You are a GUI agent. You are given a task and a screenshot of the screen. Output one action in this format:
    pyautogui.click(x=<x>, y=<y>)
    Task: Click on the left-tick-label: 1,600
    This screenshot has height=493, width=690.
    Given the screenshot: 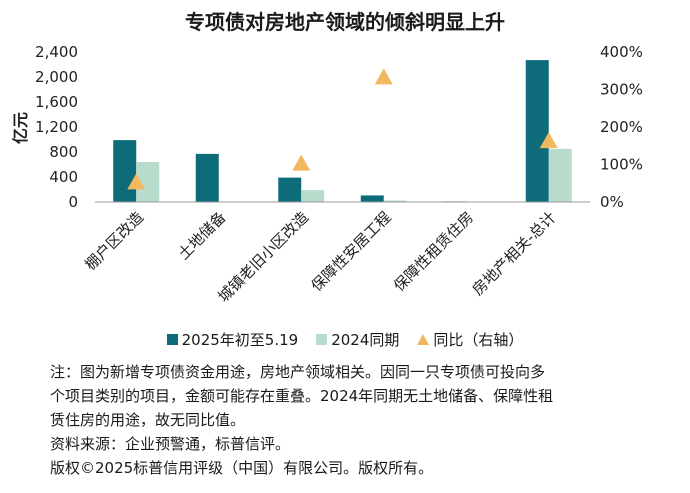 What is the action you would take?
    pyautogui.click(x=56, y=102)
    